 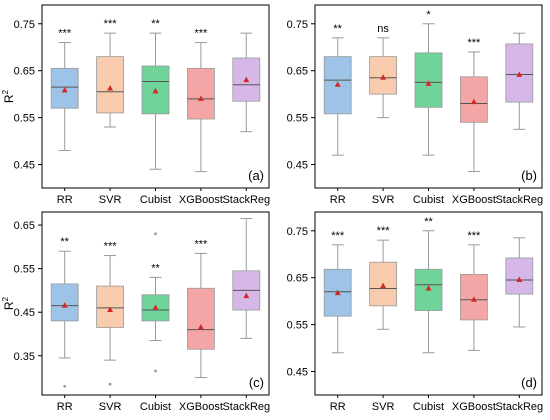 What do you see at coordinates (383, 29) in the screenshot?
I see `significance-label: ns` at bounding box center [383, 29].